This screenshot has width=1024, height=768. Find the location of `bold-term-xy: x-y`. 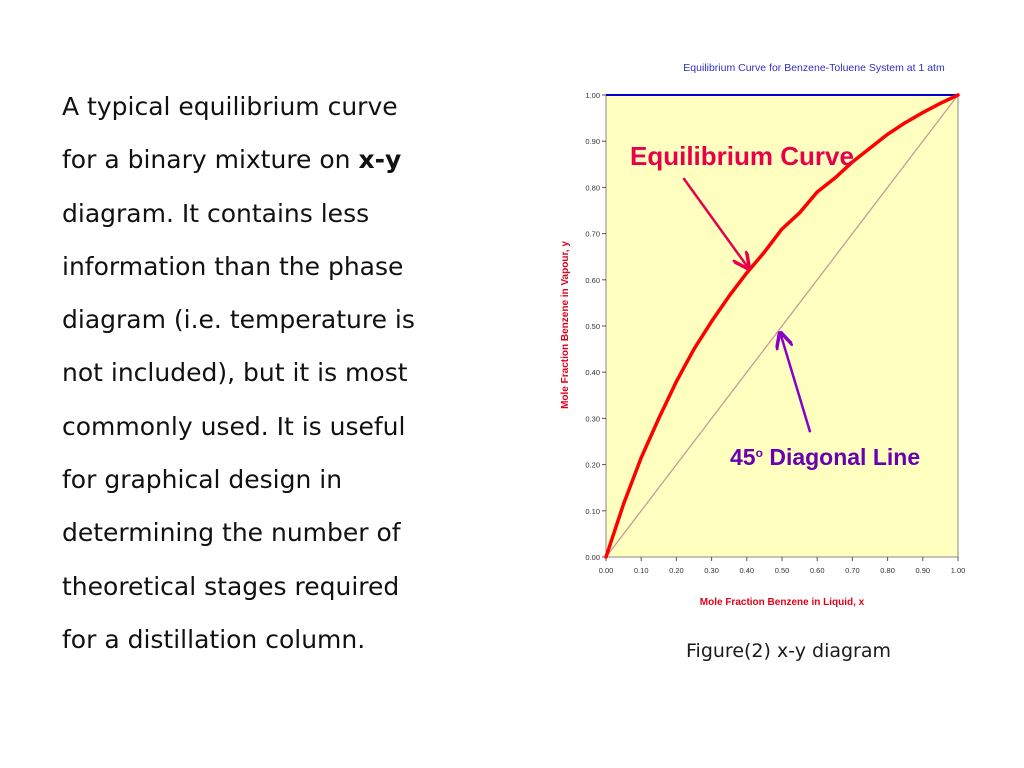

bold-term-xy: x-y is located at coordinates (380, 160).